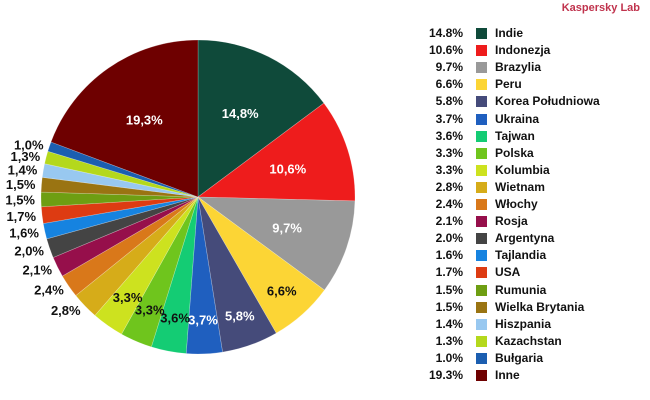 This screenshot has width=650, height=400. I want to click on legend-percent: 14.8%, so click(445, 33).